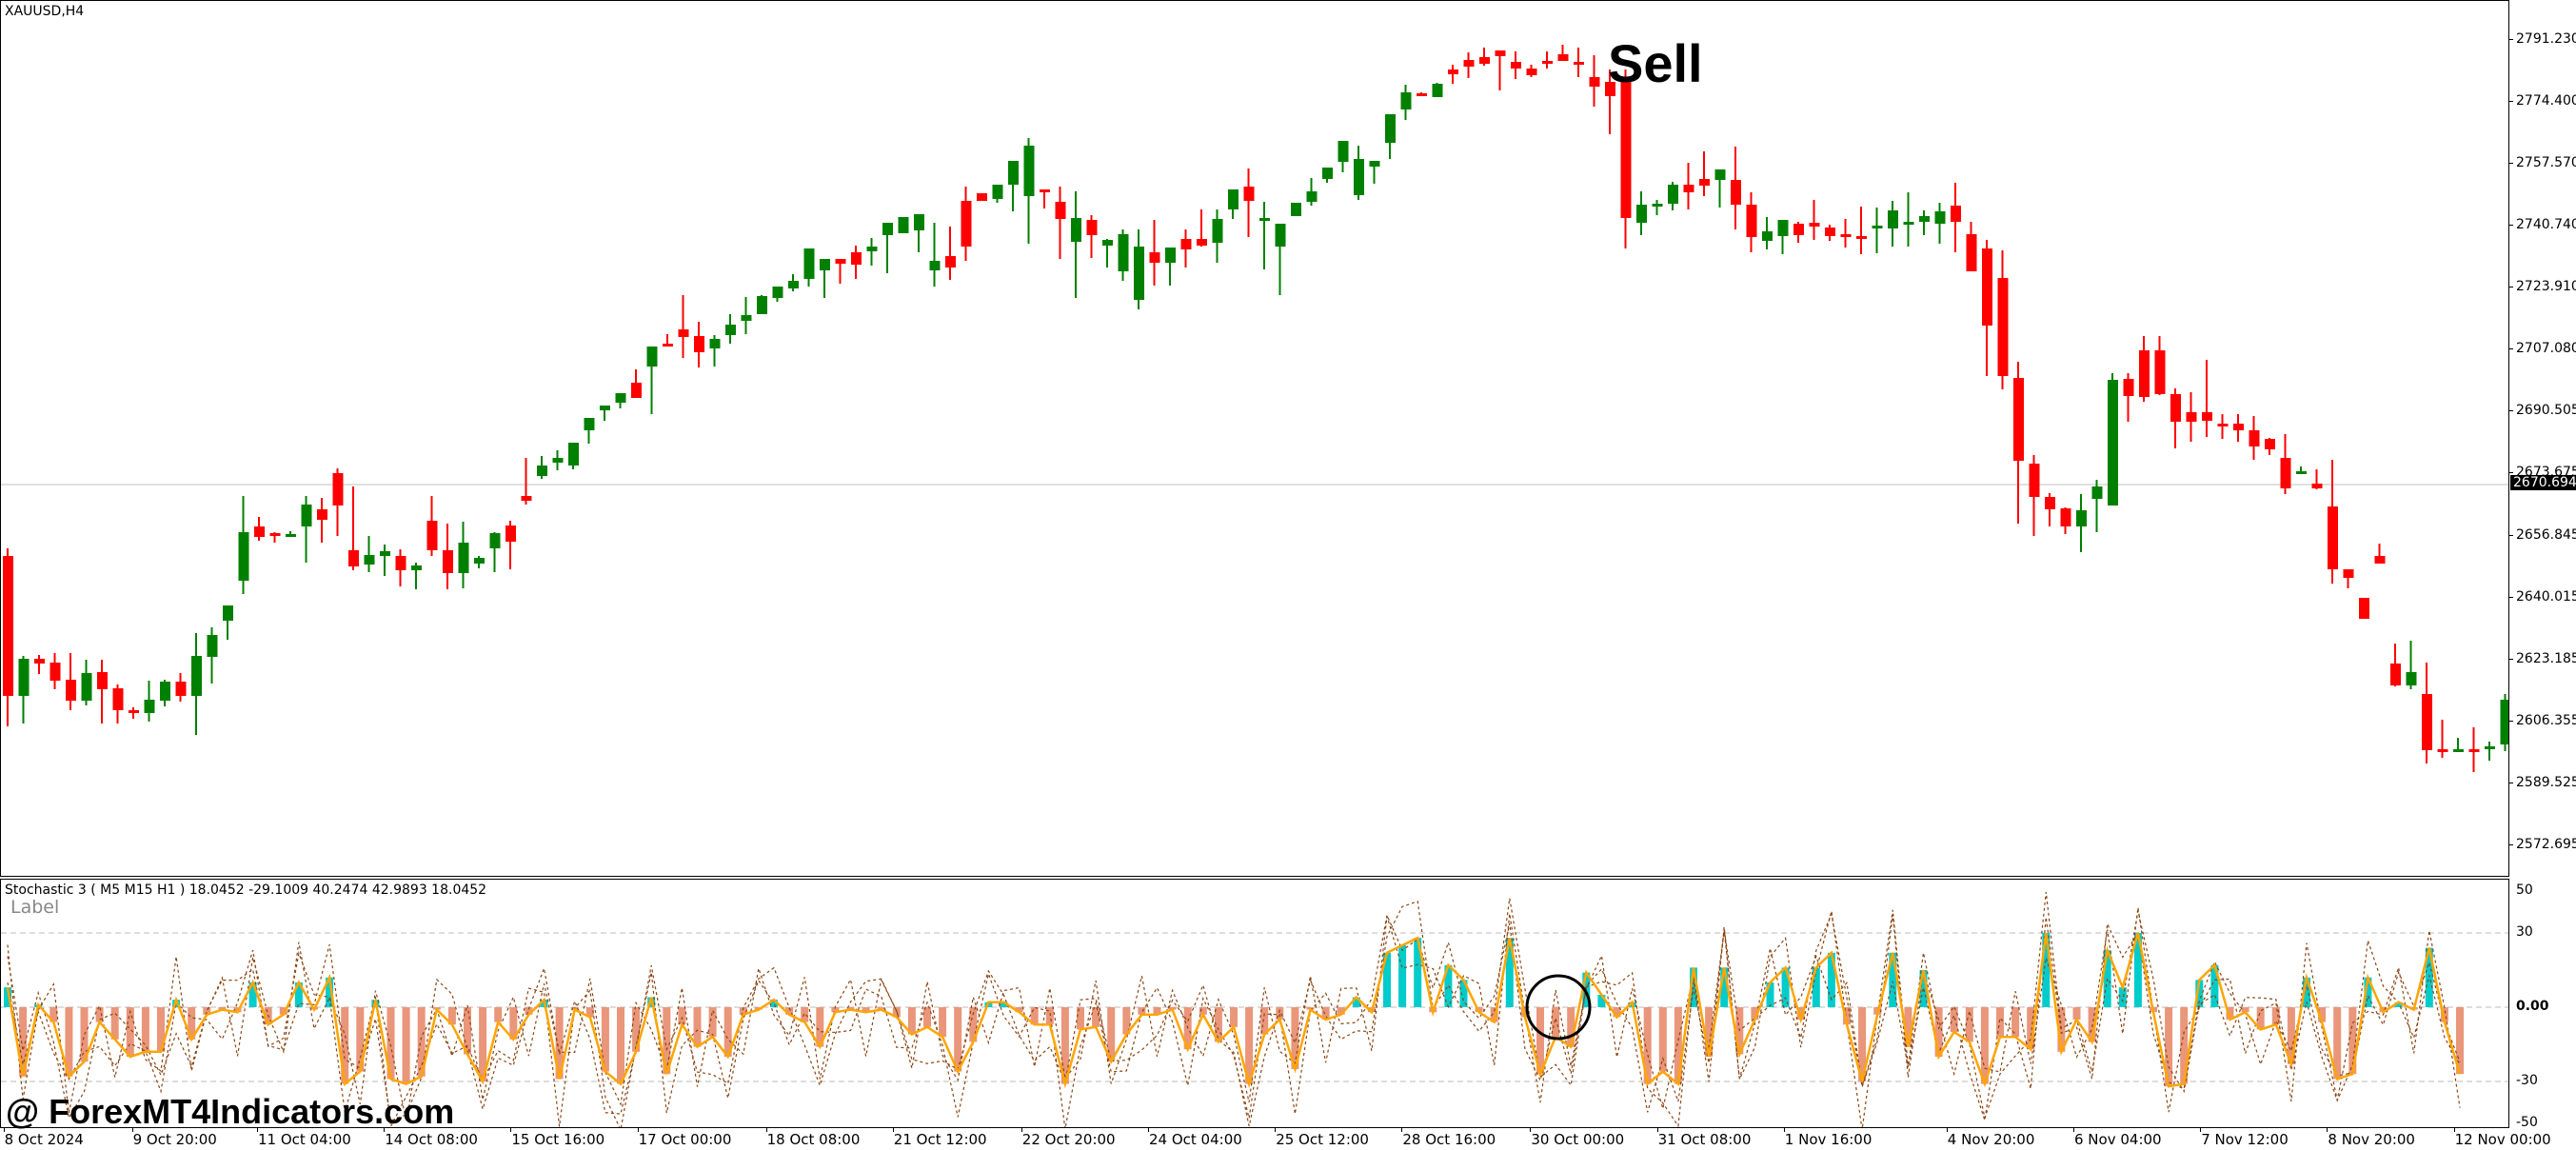  What do you see at coordinates (1704, 1139) in the screenshot?
I see `time-label: 31 Oct 08:00` at bounding box center [1704, 1139].